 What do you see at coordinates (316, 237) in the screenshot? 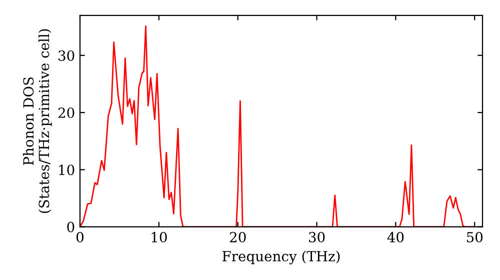
I see `x-tick-label: 30` at bounding box center [316, 237].